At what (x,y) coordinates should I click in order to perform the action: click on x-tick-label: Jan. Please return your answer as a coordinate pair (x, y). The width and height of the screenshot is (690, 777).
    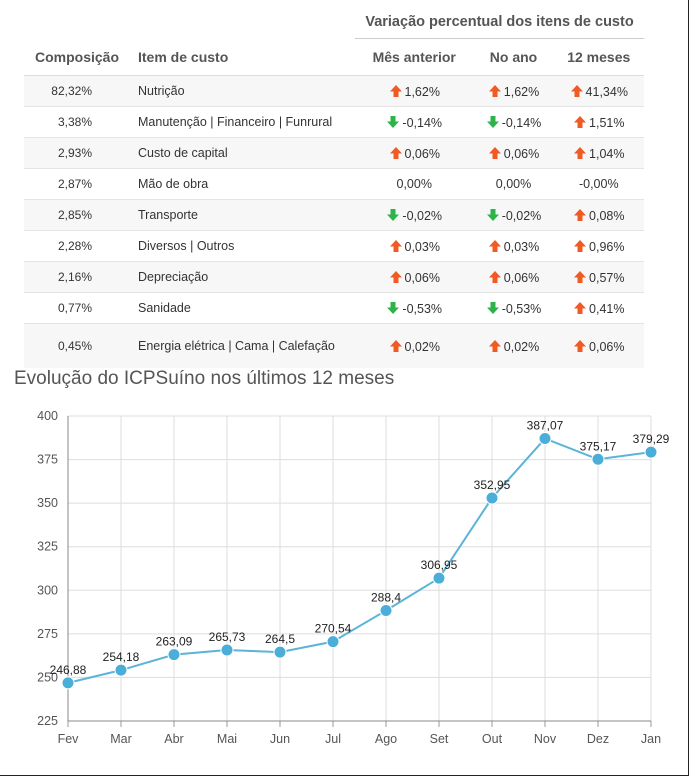
    Looking at the image, I should click on (651, 739).